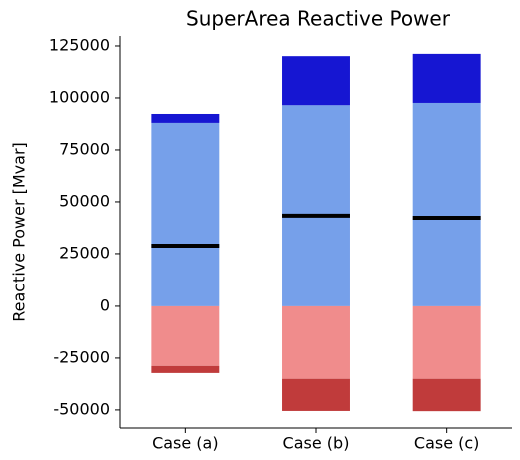 This screenshot has height=460, width=520. What do you see at coordinates (105, 304) in the screenshot?
I see `y-tick-label: 0` at bounding box center [105, 304].